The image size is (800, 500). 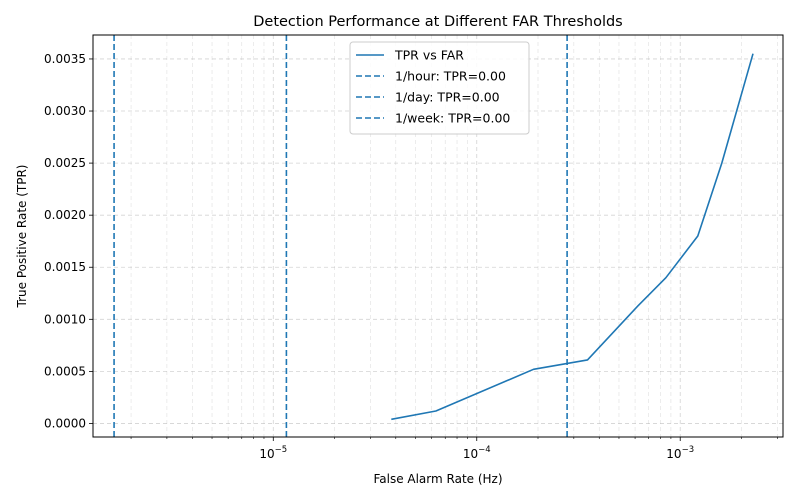 What do you see at coordinates (273, 453) in the screenshot?
I see `x-tick-label: 10⁻⁵` at bounding box center [273, 453].